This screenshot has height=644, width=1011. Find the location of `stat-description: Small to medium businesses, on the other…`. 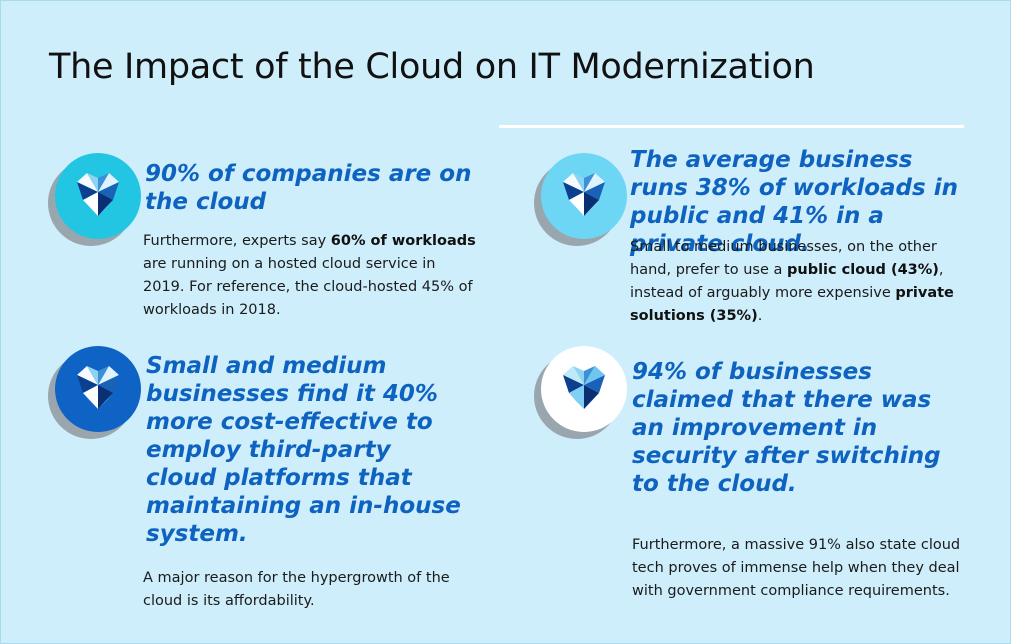

stat-description: Small to medium businesses, on the other… is located at coordinates (792, 281).